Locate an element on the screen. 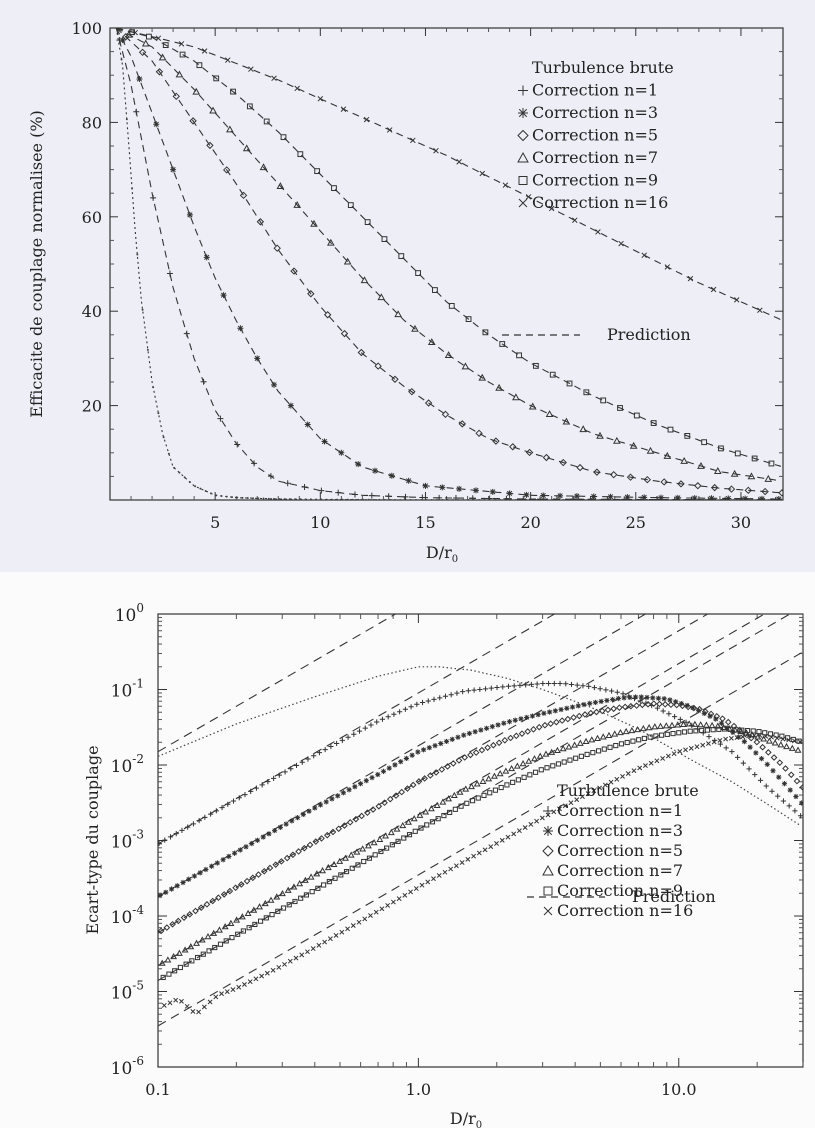 Image resolution: width=815 pixels, height=1128 pixels. prediction-legend-label: Prediction is located at coordinates (674, 896).